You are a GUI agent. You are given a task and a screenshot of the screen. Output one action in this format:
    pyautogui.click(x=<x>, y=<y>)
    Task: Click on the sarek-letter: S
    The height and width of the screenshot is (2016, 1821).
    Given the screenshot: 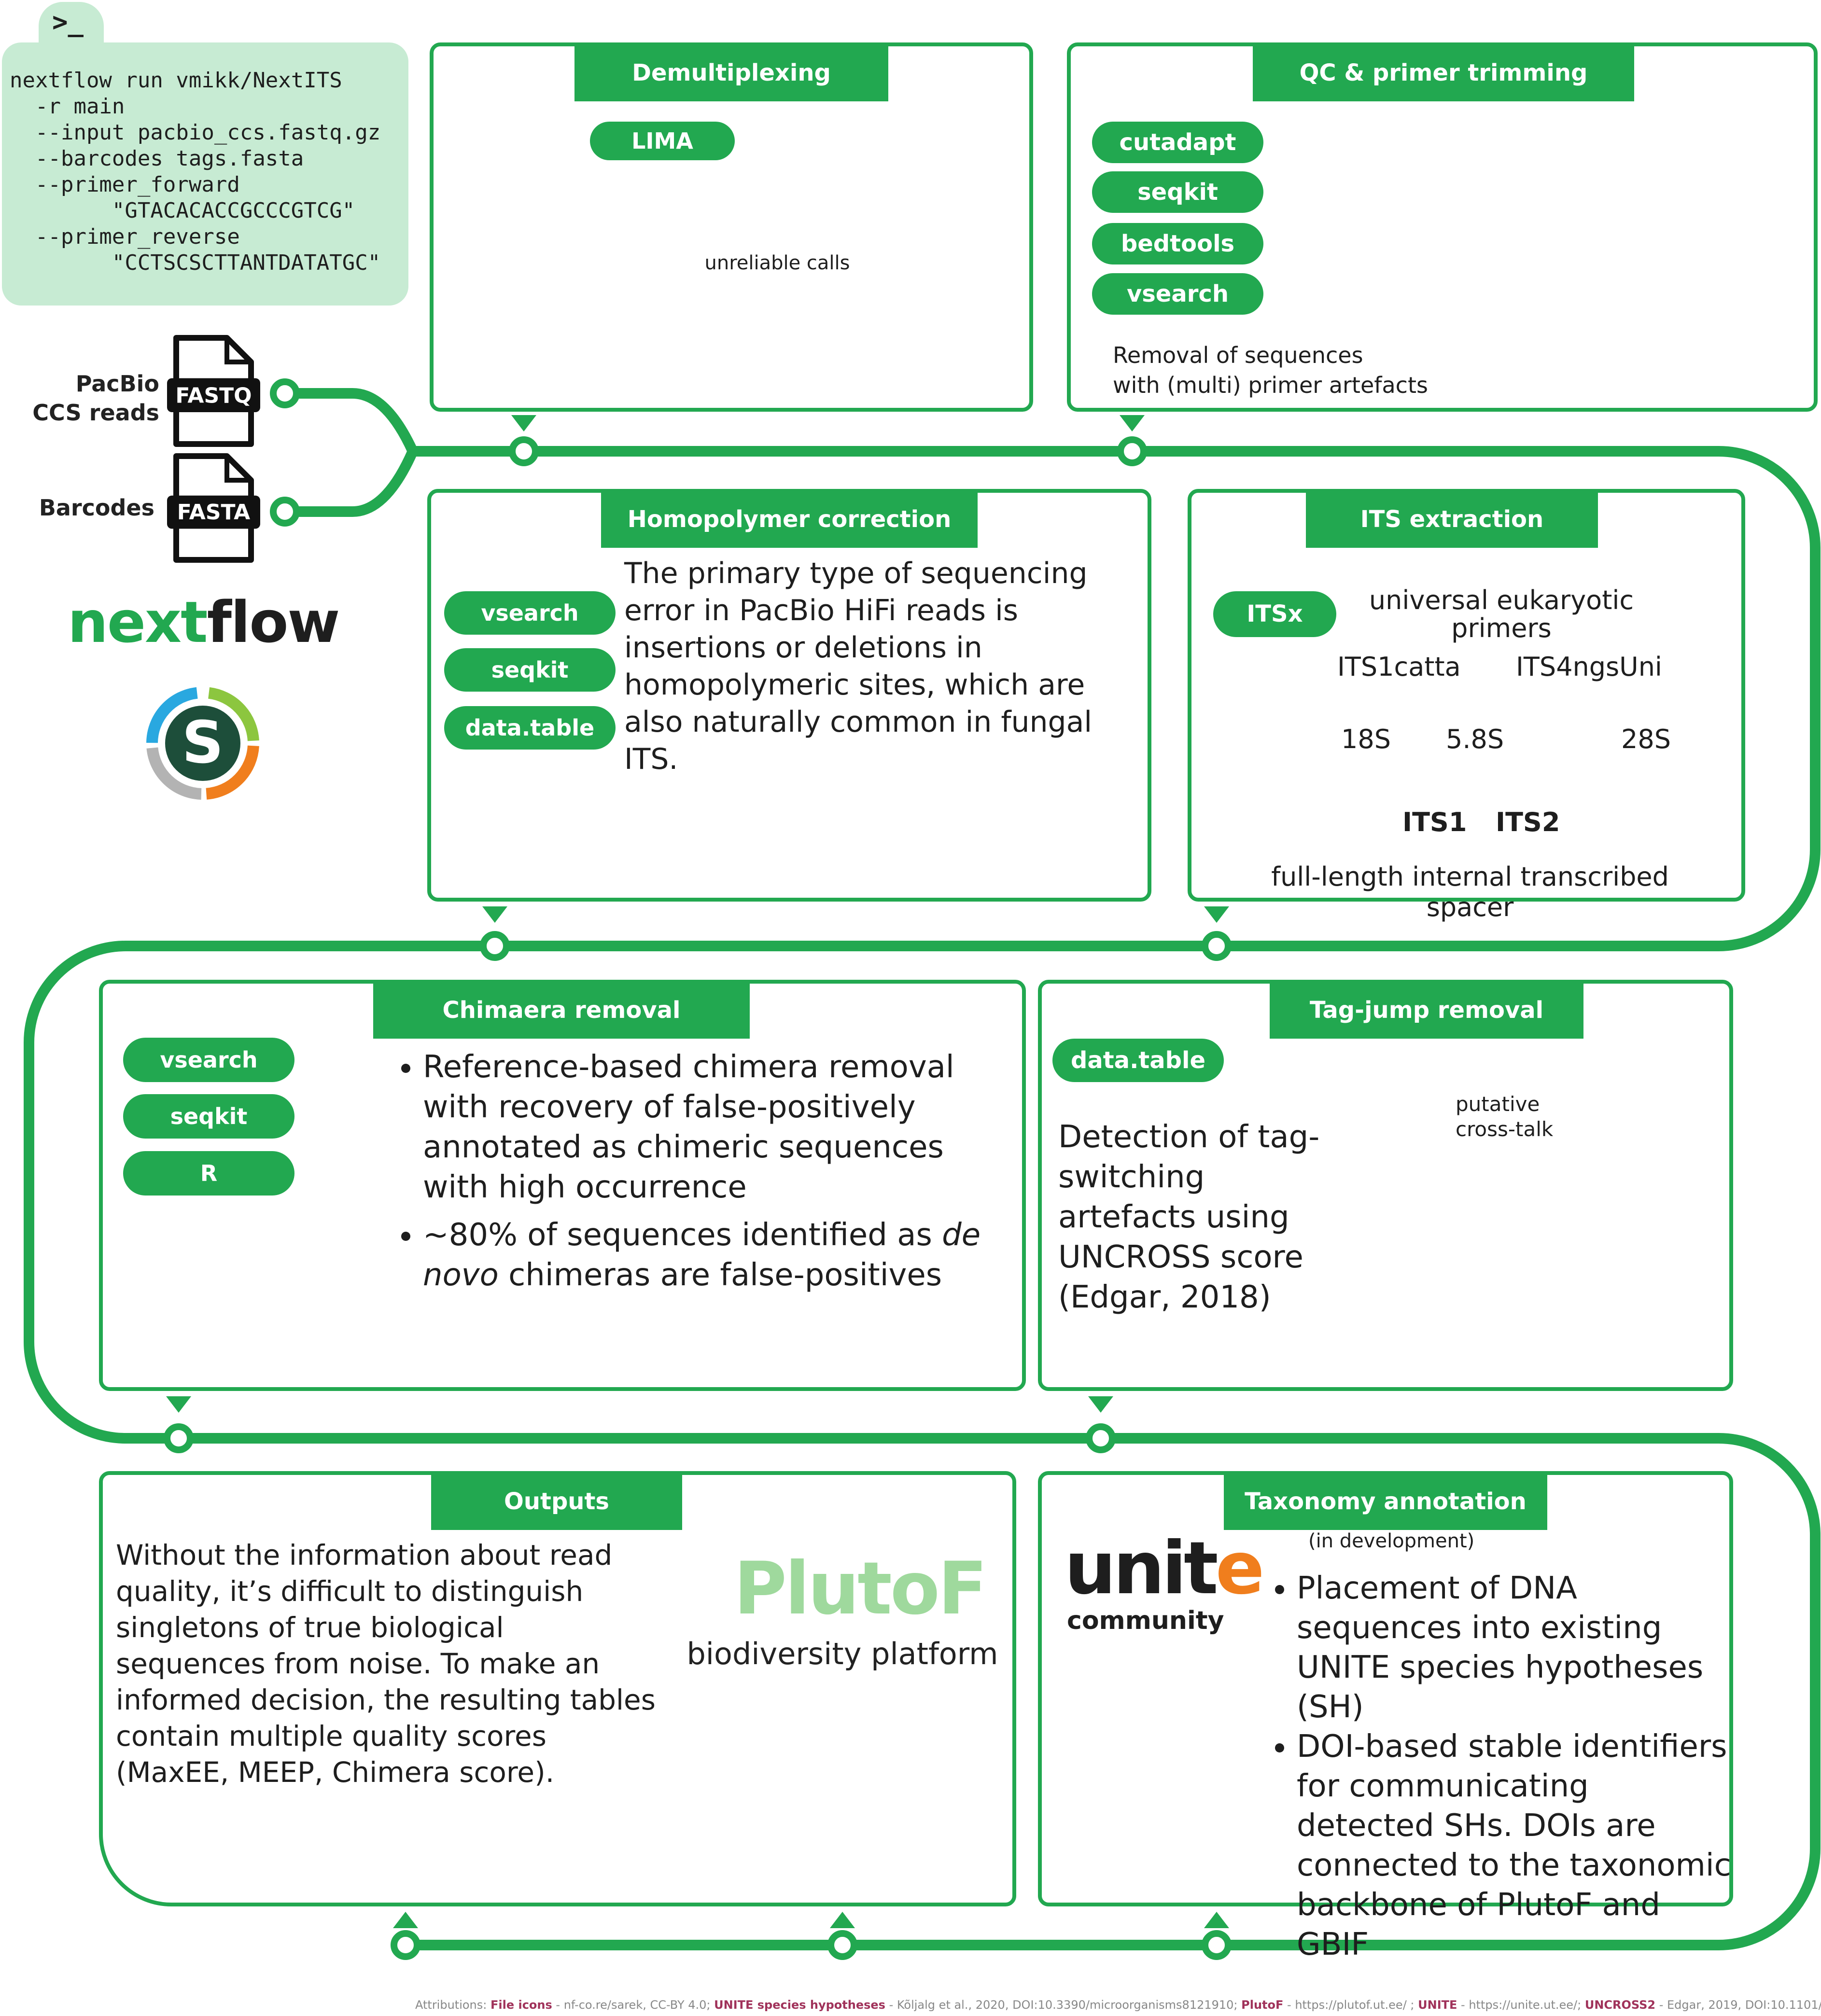 What is the action you would take?
    pyautogui.click(x=203, y=743)
    